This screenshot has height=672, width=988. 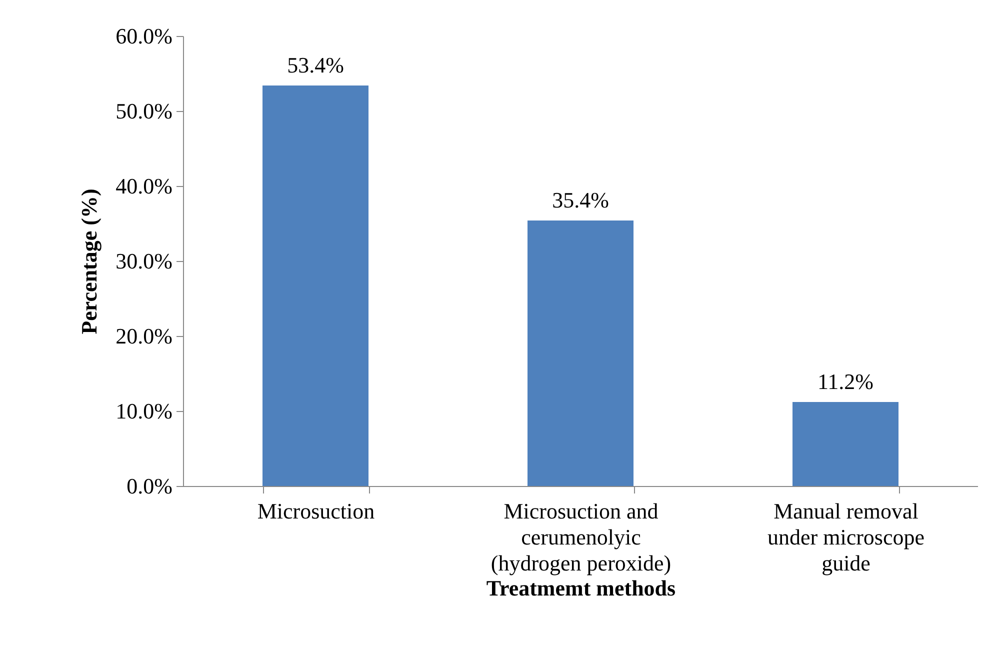 What do you see at coordinates (580, 200) in the screenshot?
I see `data-label: 35.4%` at bounding box center [580, 200].